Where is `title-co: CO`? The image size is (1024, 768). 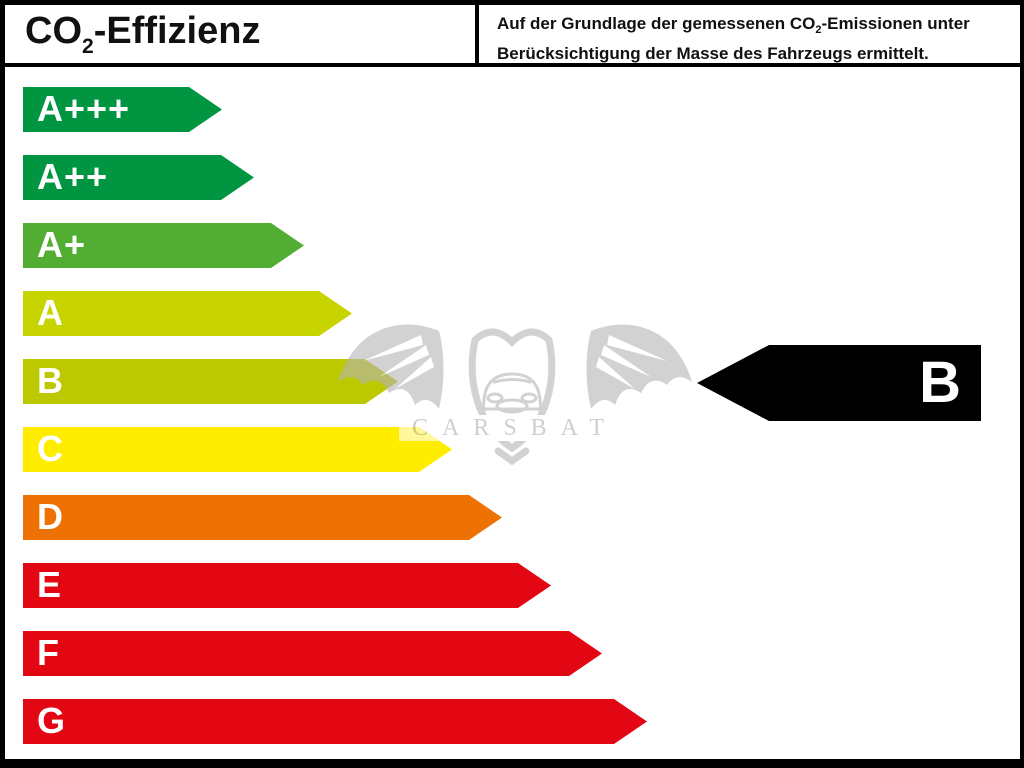 title-co: CO is located at coordinates (53, 30).